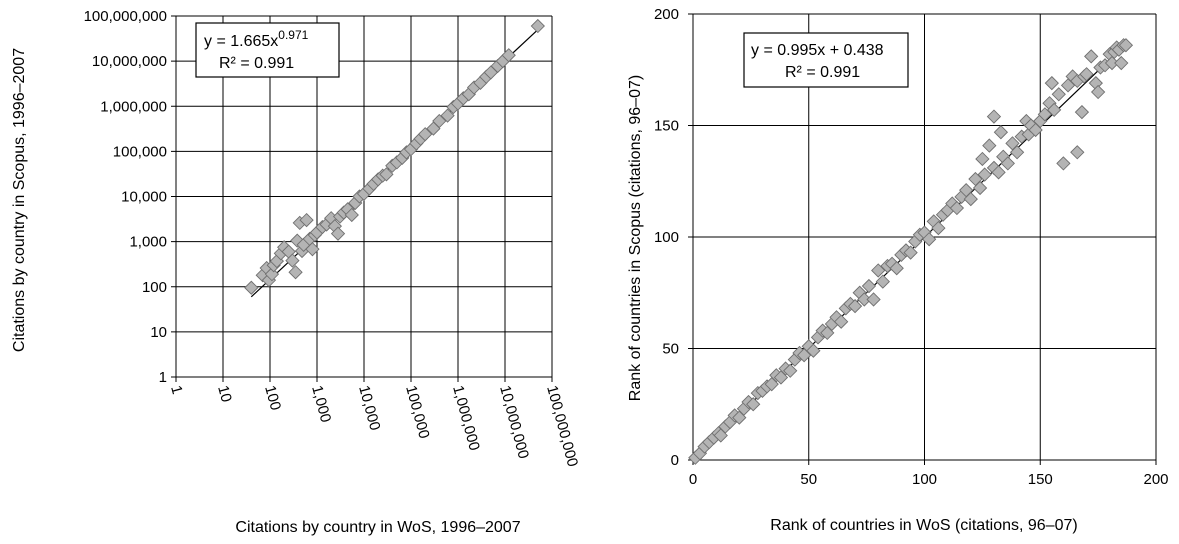 The width and height of the screenshot is (1179, 544). What do you see at coordinates (369, 408) in the screenshot?
I see `left-x-tick-label: 10,000` at bounding box center [369, 408].